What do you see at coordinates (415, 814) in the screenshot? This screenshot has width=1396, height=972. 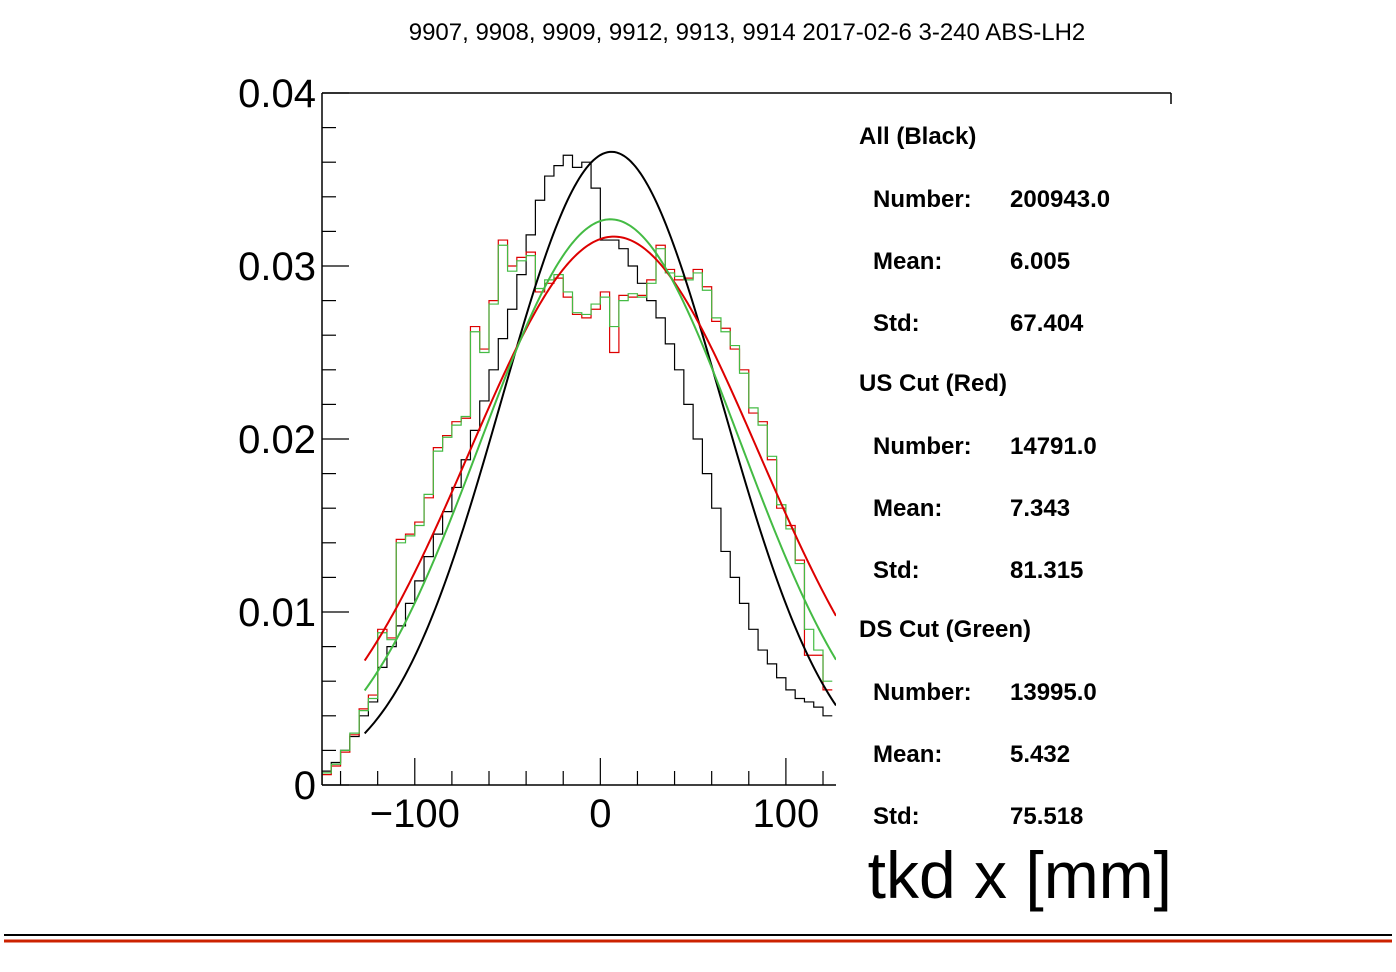 I see `x-tick-label: −100` at bounding box center [415, 814].